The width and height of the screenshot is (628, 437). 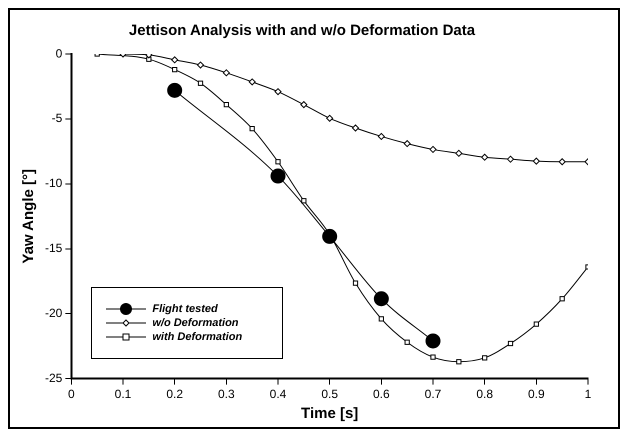 What do you see at coordinates (329, 394) in the screenshot?
I see `x-tick-label: 0.5` at bounding box center [329, 394].